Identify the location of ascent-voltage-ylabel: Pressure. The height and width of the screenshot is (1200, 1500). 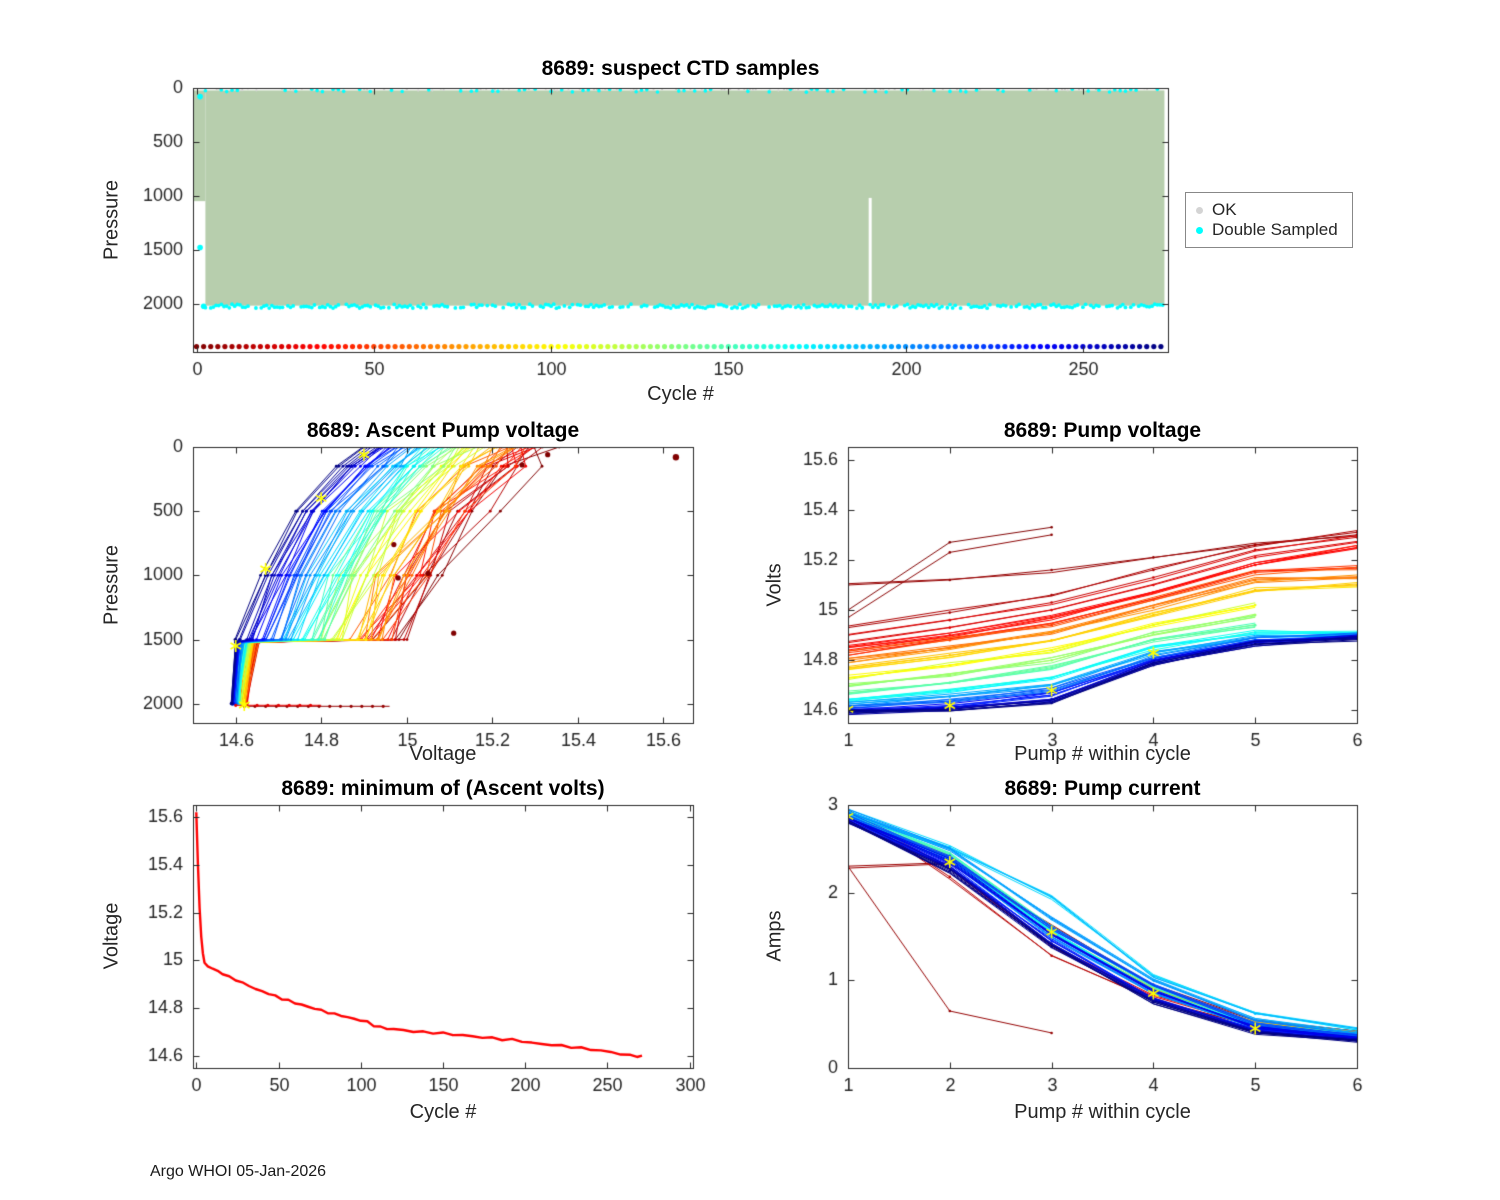
(111, 585).